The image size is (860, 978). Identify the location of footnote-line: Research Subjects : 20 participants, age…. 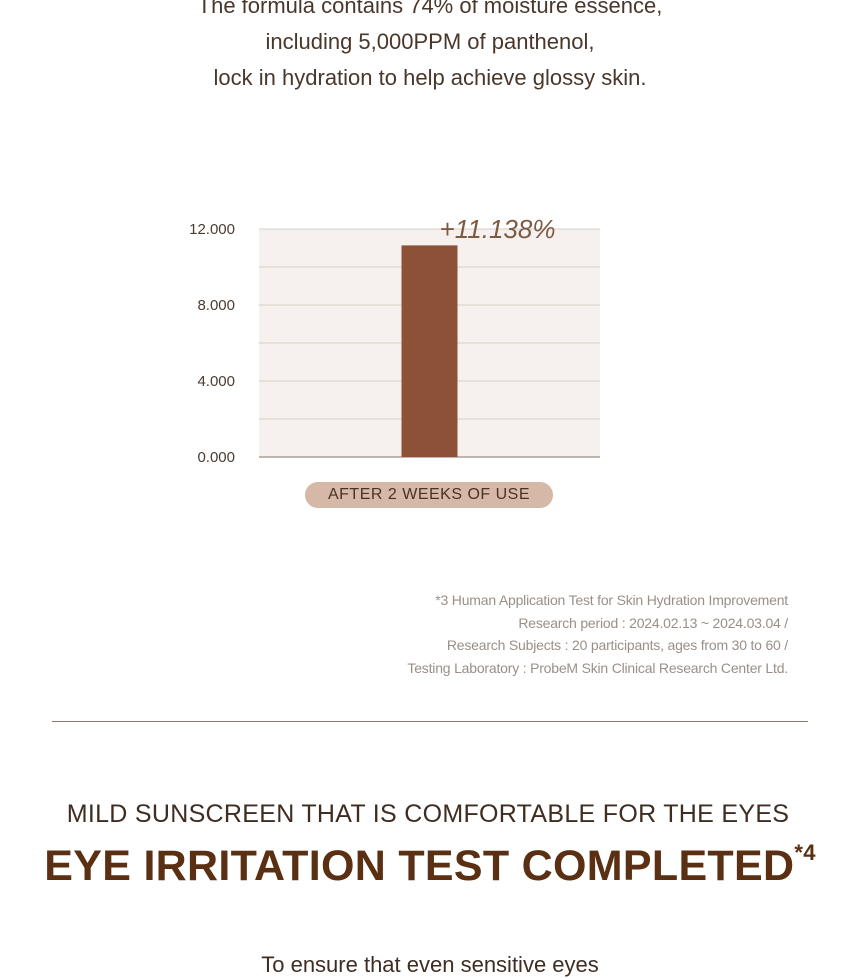
(617, 645).